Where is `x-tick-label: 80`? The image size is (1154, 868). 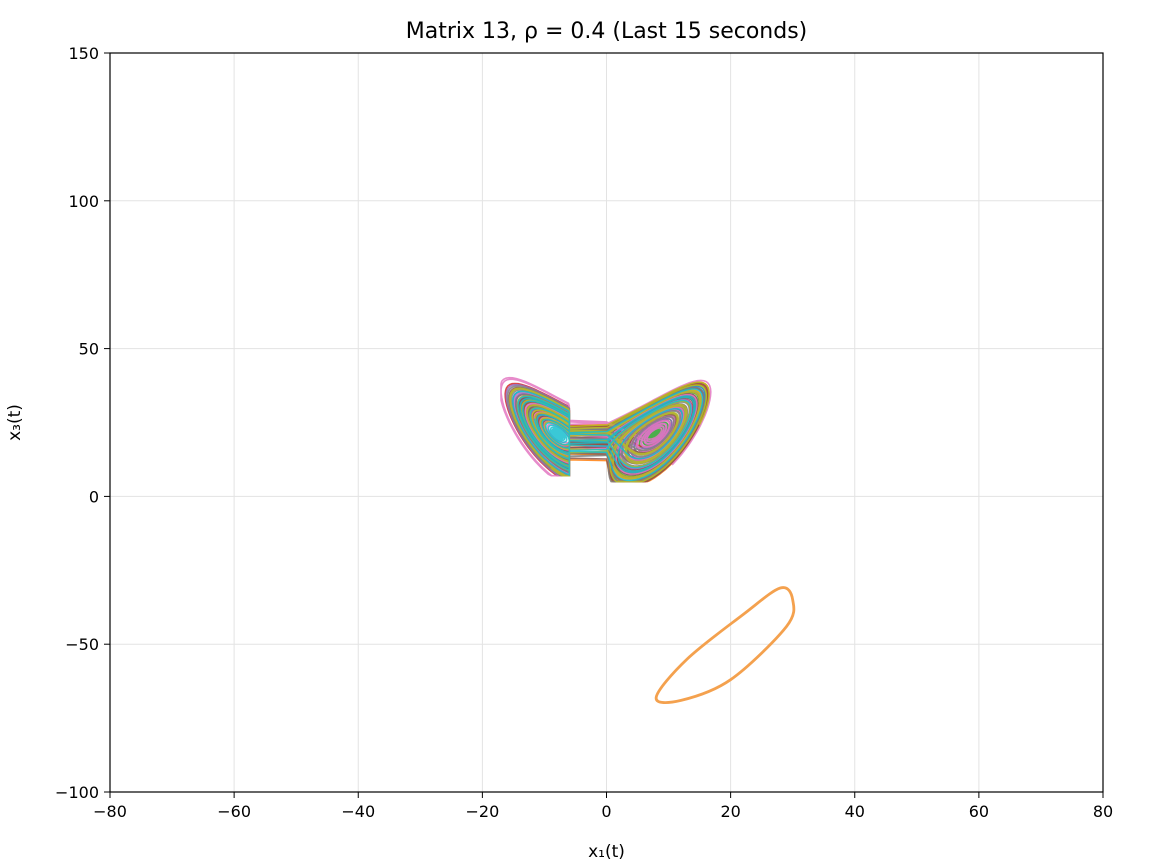 x-tick-label: 80 is located at coordinates (1103, 811).